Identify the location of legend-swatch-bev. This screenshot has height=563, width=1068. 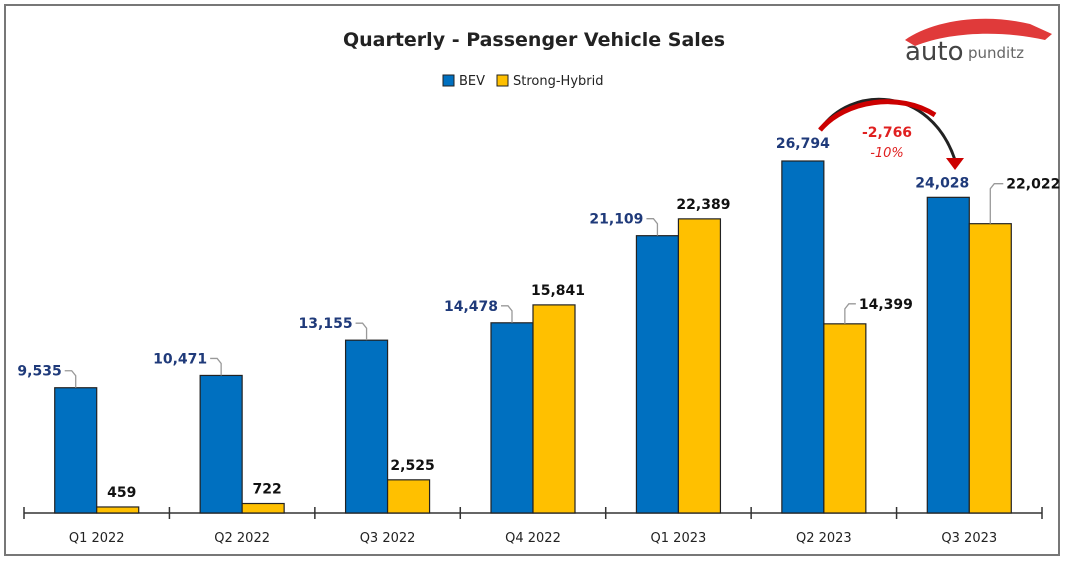
(448, 80).